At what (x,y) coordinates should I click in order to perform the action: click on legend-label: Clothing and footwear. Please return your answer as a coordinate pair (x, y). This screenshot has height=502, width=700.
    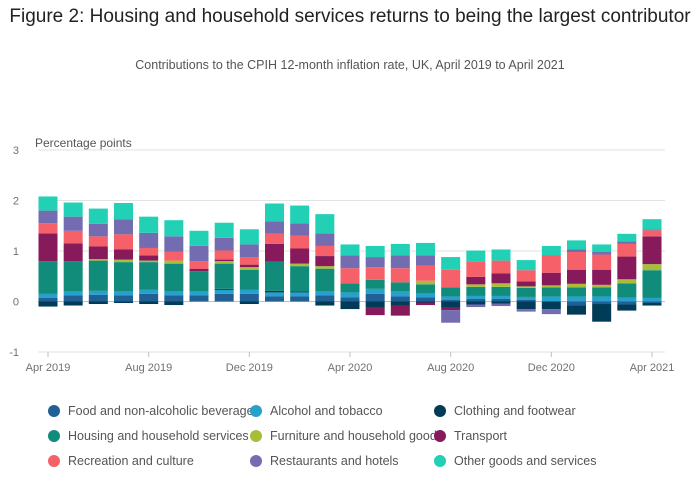
    Looking at the image, I should click on (515, 411).